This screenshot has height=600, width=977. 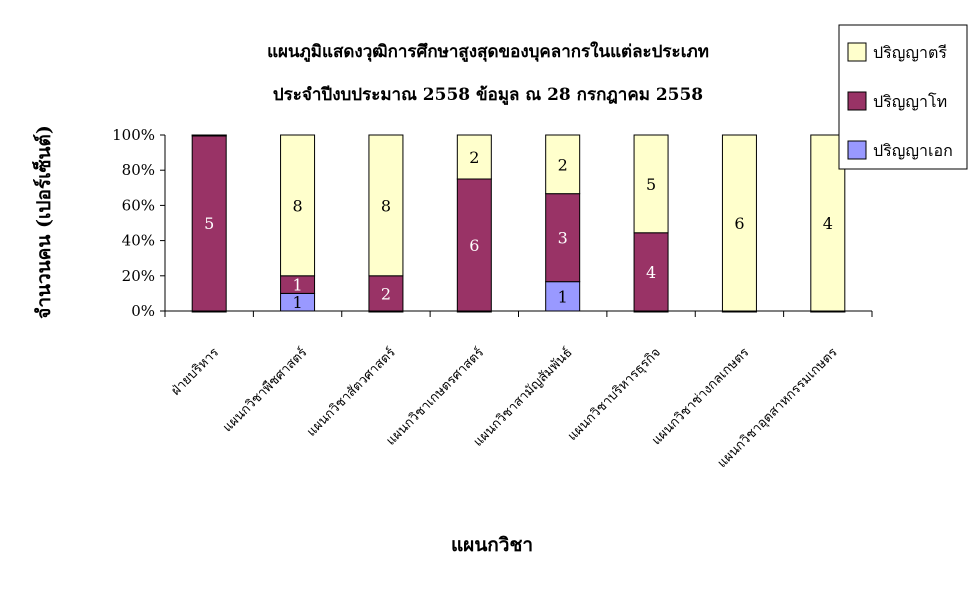 I want to click on y-tick-label: 0%, so click(x=143, y=311).